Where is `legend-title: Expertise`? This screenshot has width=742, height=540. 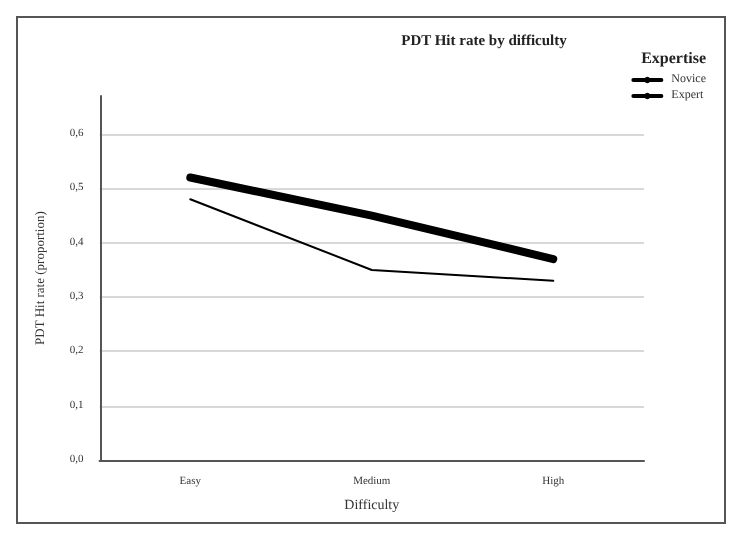
legend-title: Expertise is located at coordinates (674, 58).